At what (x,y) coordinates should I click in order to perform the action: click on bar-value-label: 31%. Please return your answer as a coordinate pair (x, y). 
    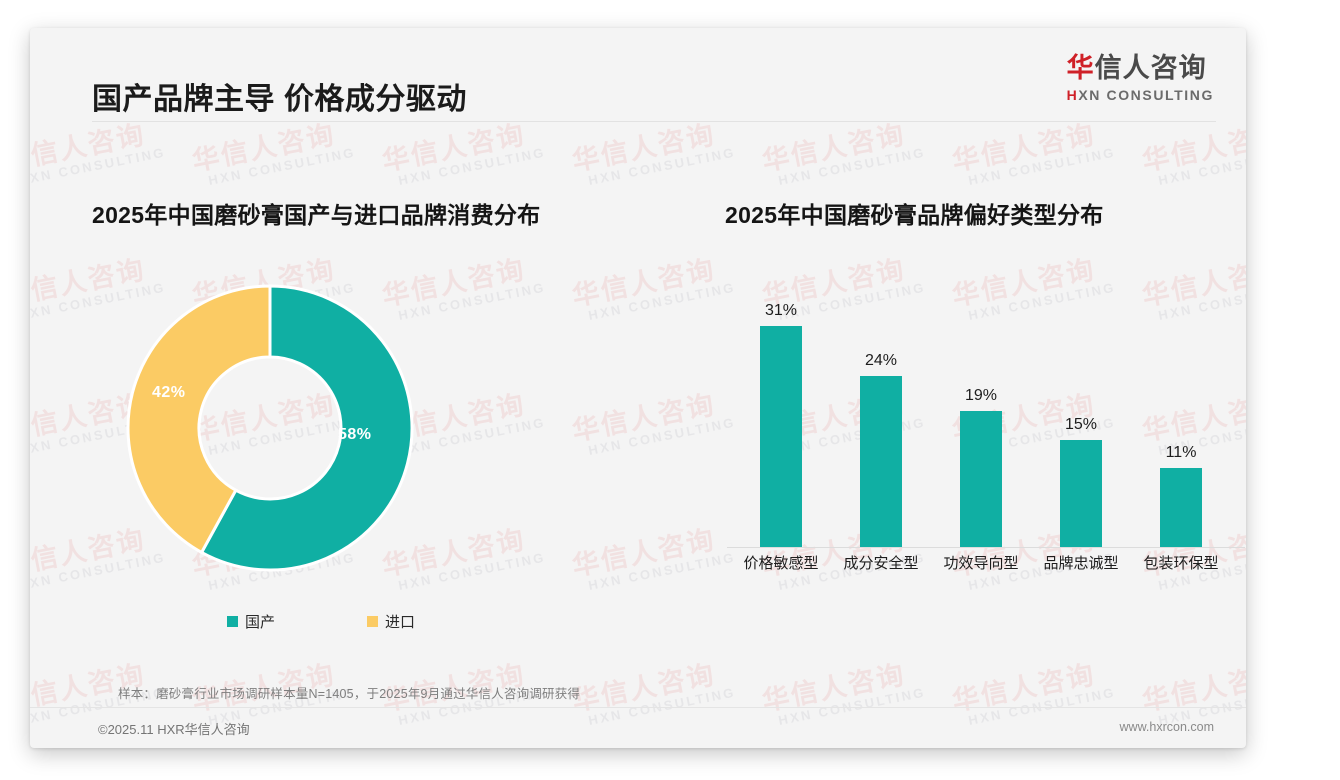
    Looking at the image, I should click on (781, 310).